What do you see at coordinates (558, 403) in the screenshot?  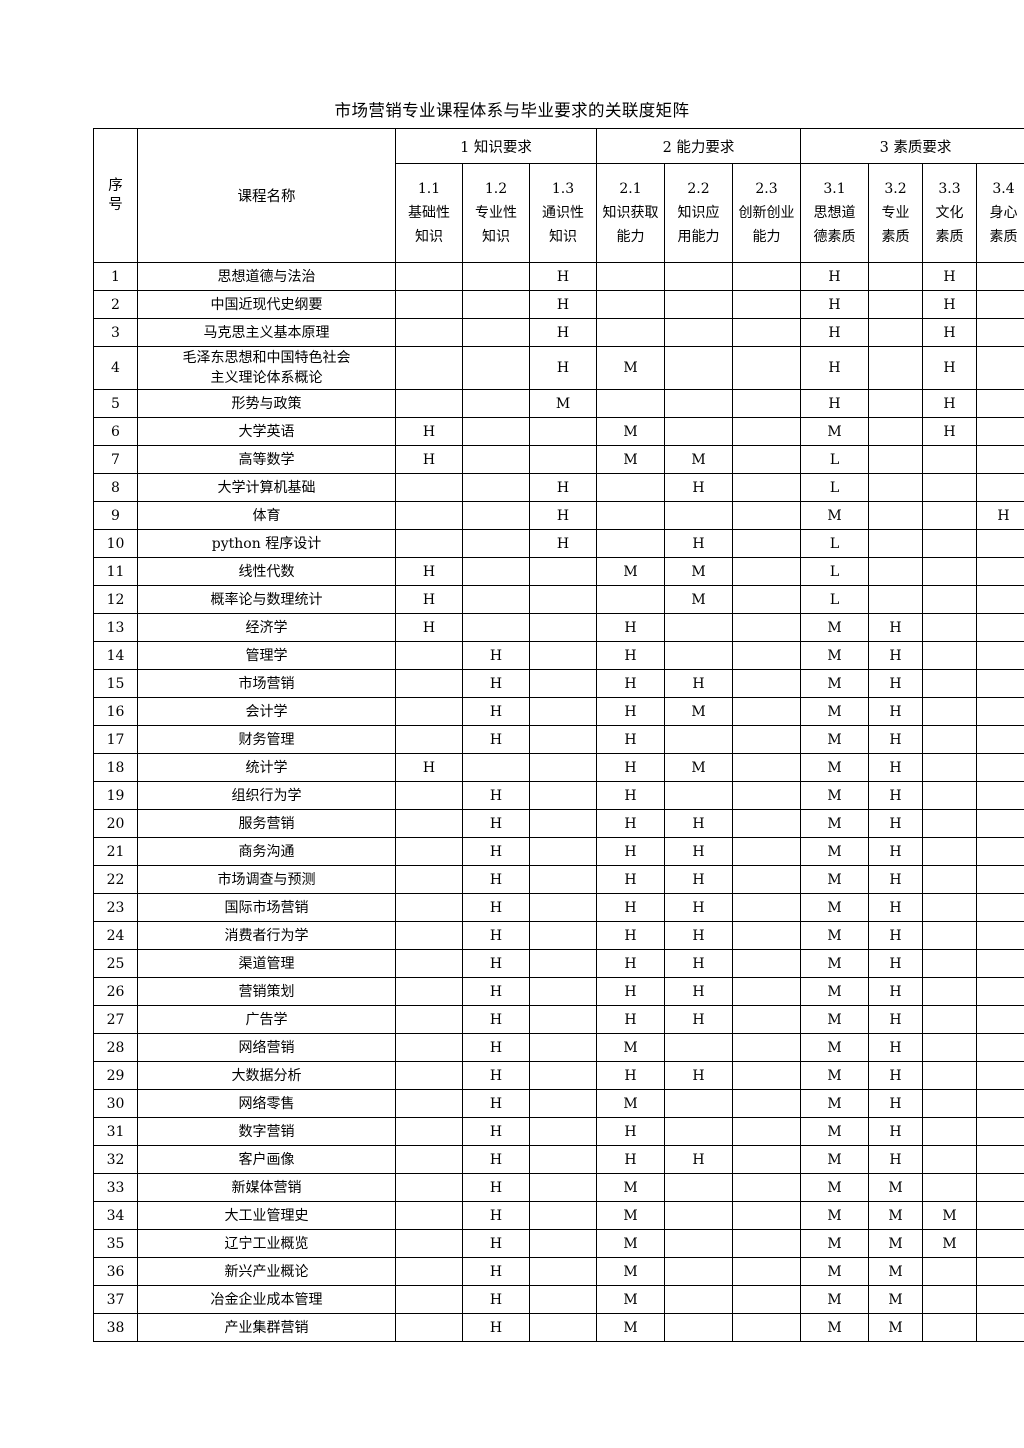 I see `table-row: 5 形势与政策 M H H` at bounding box center [558, 403].